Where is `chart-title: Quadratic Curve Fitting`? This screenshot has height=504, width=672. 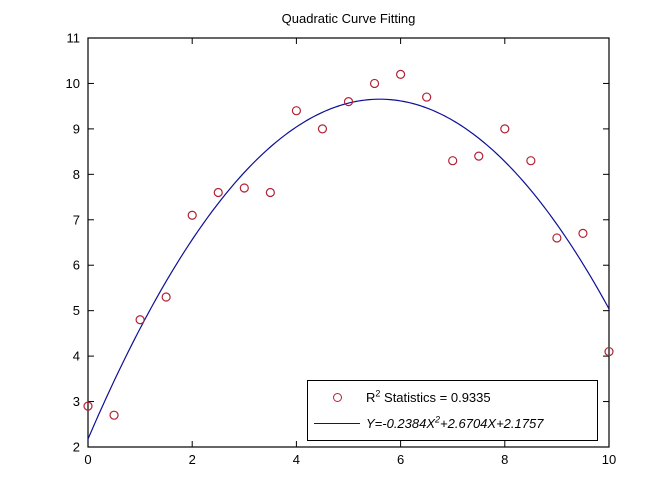 chart-title: Quadratic Curve Fitting is located at coordinates (348, 18).